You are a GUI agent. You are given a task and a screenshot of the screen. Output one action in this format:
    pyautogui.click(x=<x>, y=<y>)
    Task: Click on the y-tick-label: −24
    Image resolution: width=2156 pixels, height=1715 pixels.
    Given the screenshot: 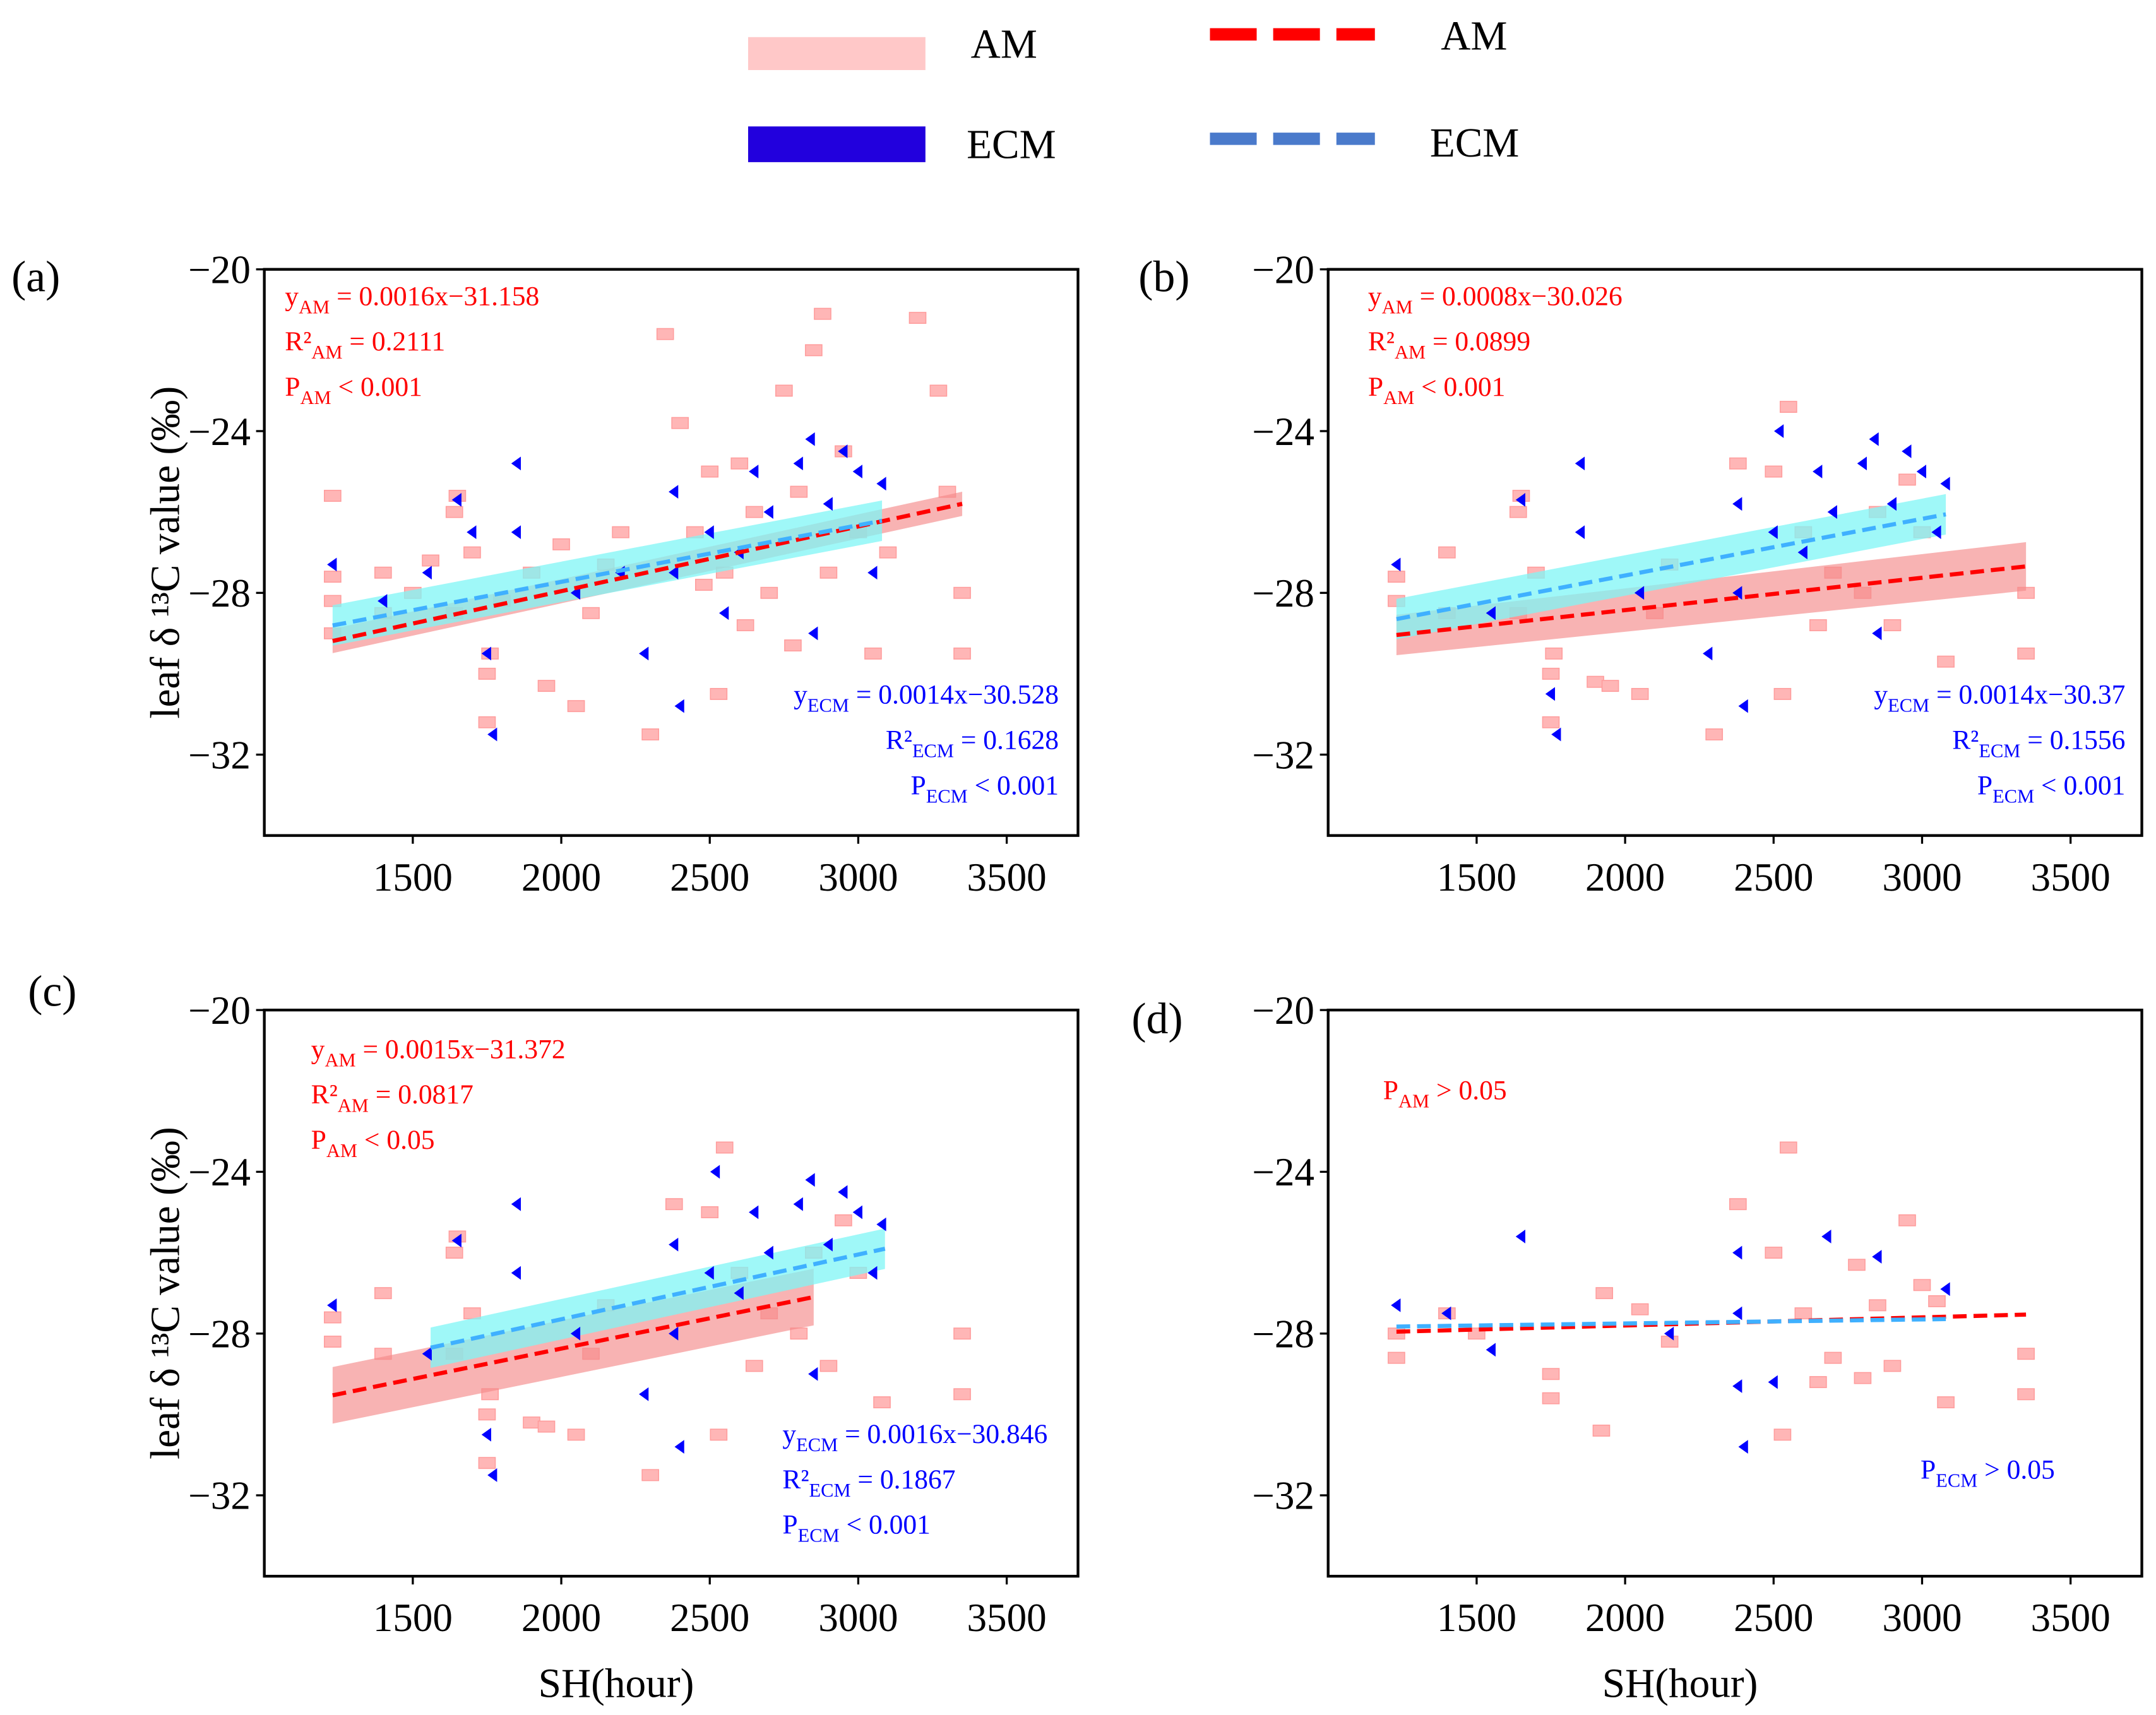 What is the action you would take?
    pyautogui.click(x=219, y=432)
    